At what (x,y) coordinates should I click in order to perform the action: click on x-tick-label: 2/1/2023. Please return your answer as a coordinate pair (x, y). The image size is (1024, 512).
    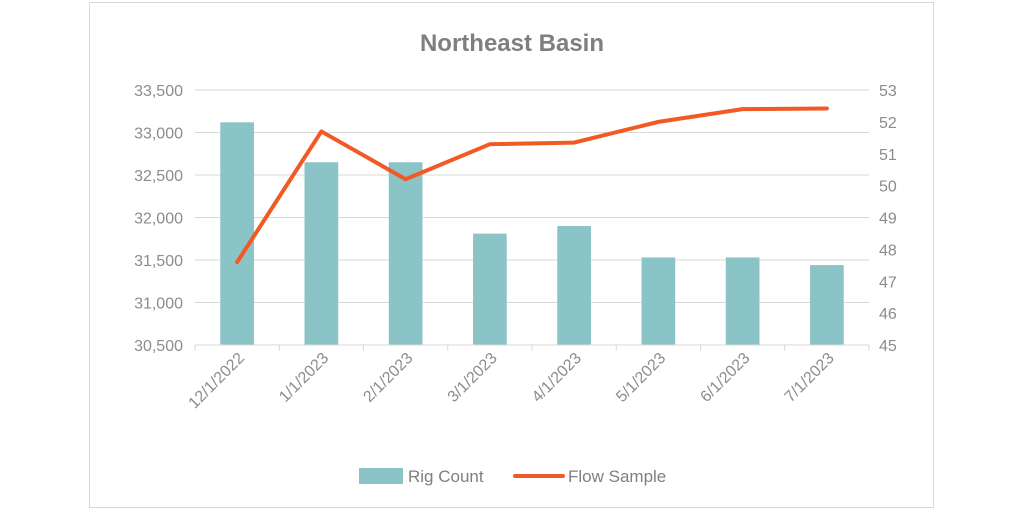
    Looking at the image, I should click on (388, 378).